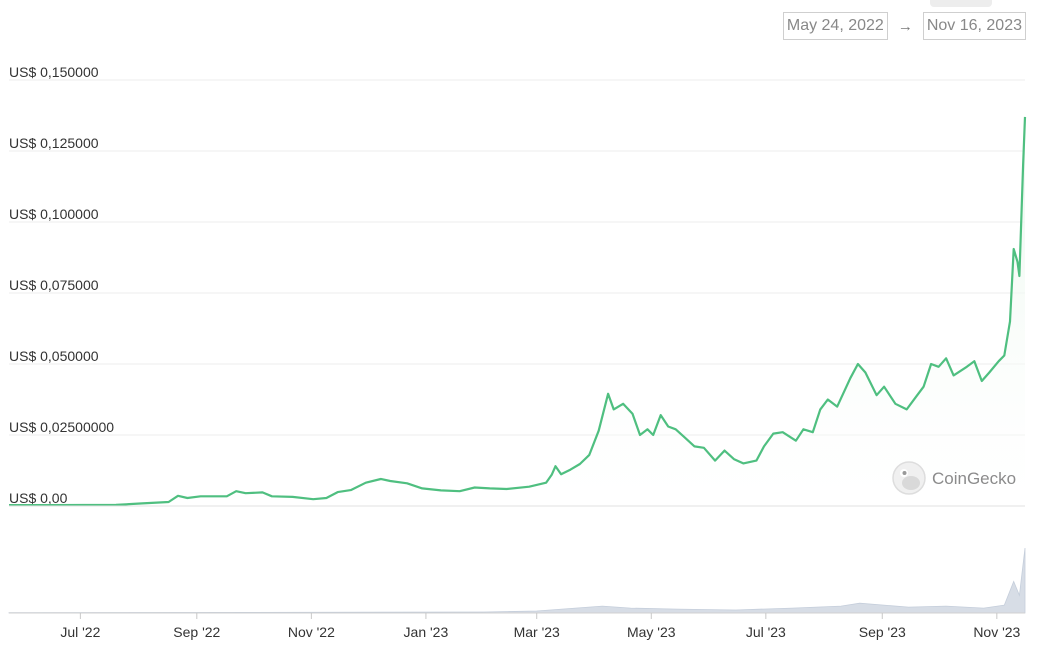 This screenshot has height=654, width=1044. What do you see at coordinates (54, 214) in the screenshot?
I see `y-tick-label: US$ 0,100000` at bounding box center [54, 214].